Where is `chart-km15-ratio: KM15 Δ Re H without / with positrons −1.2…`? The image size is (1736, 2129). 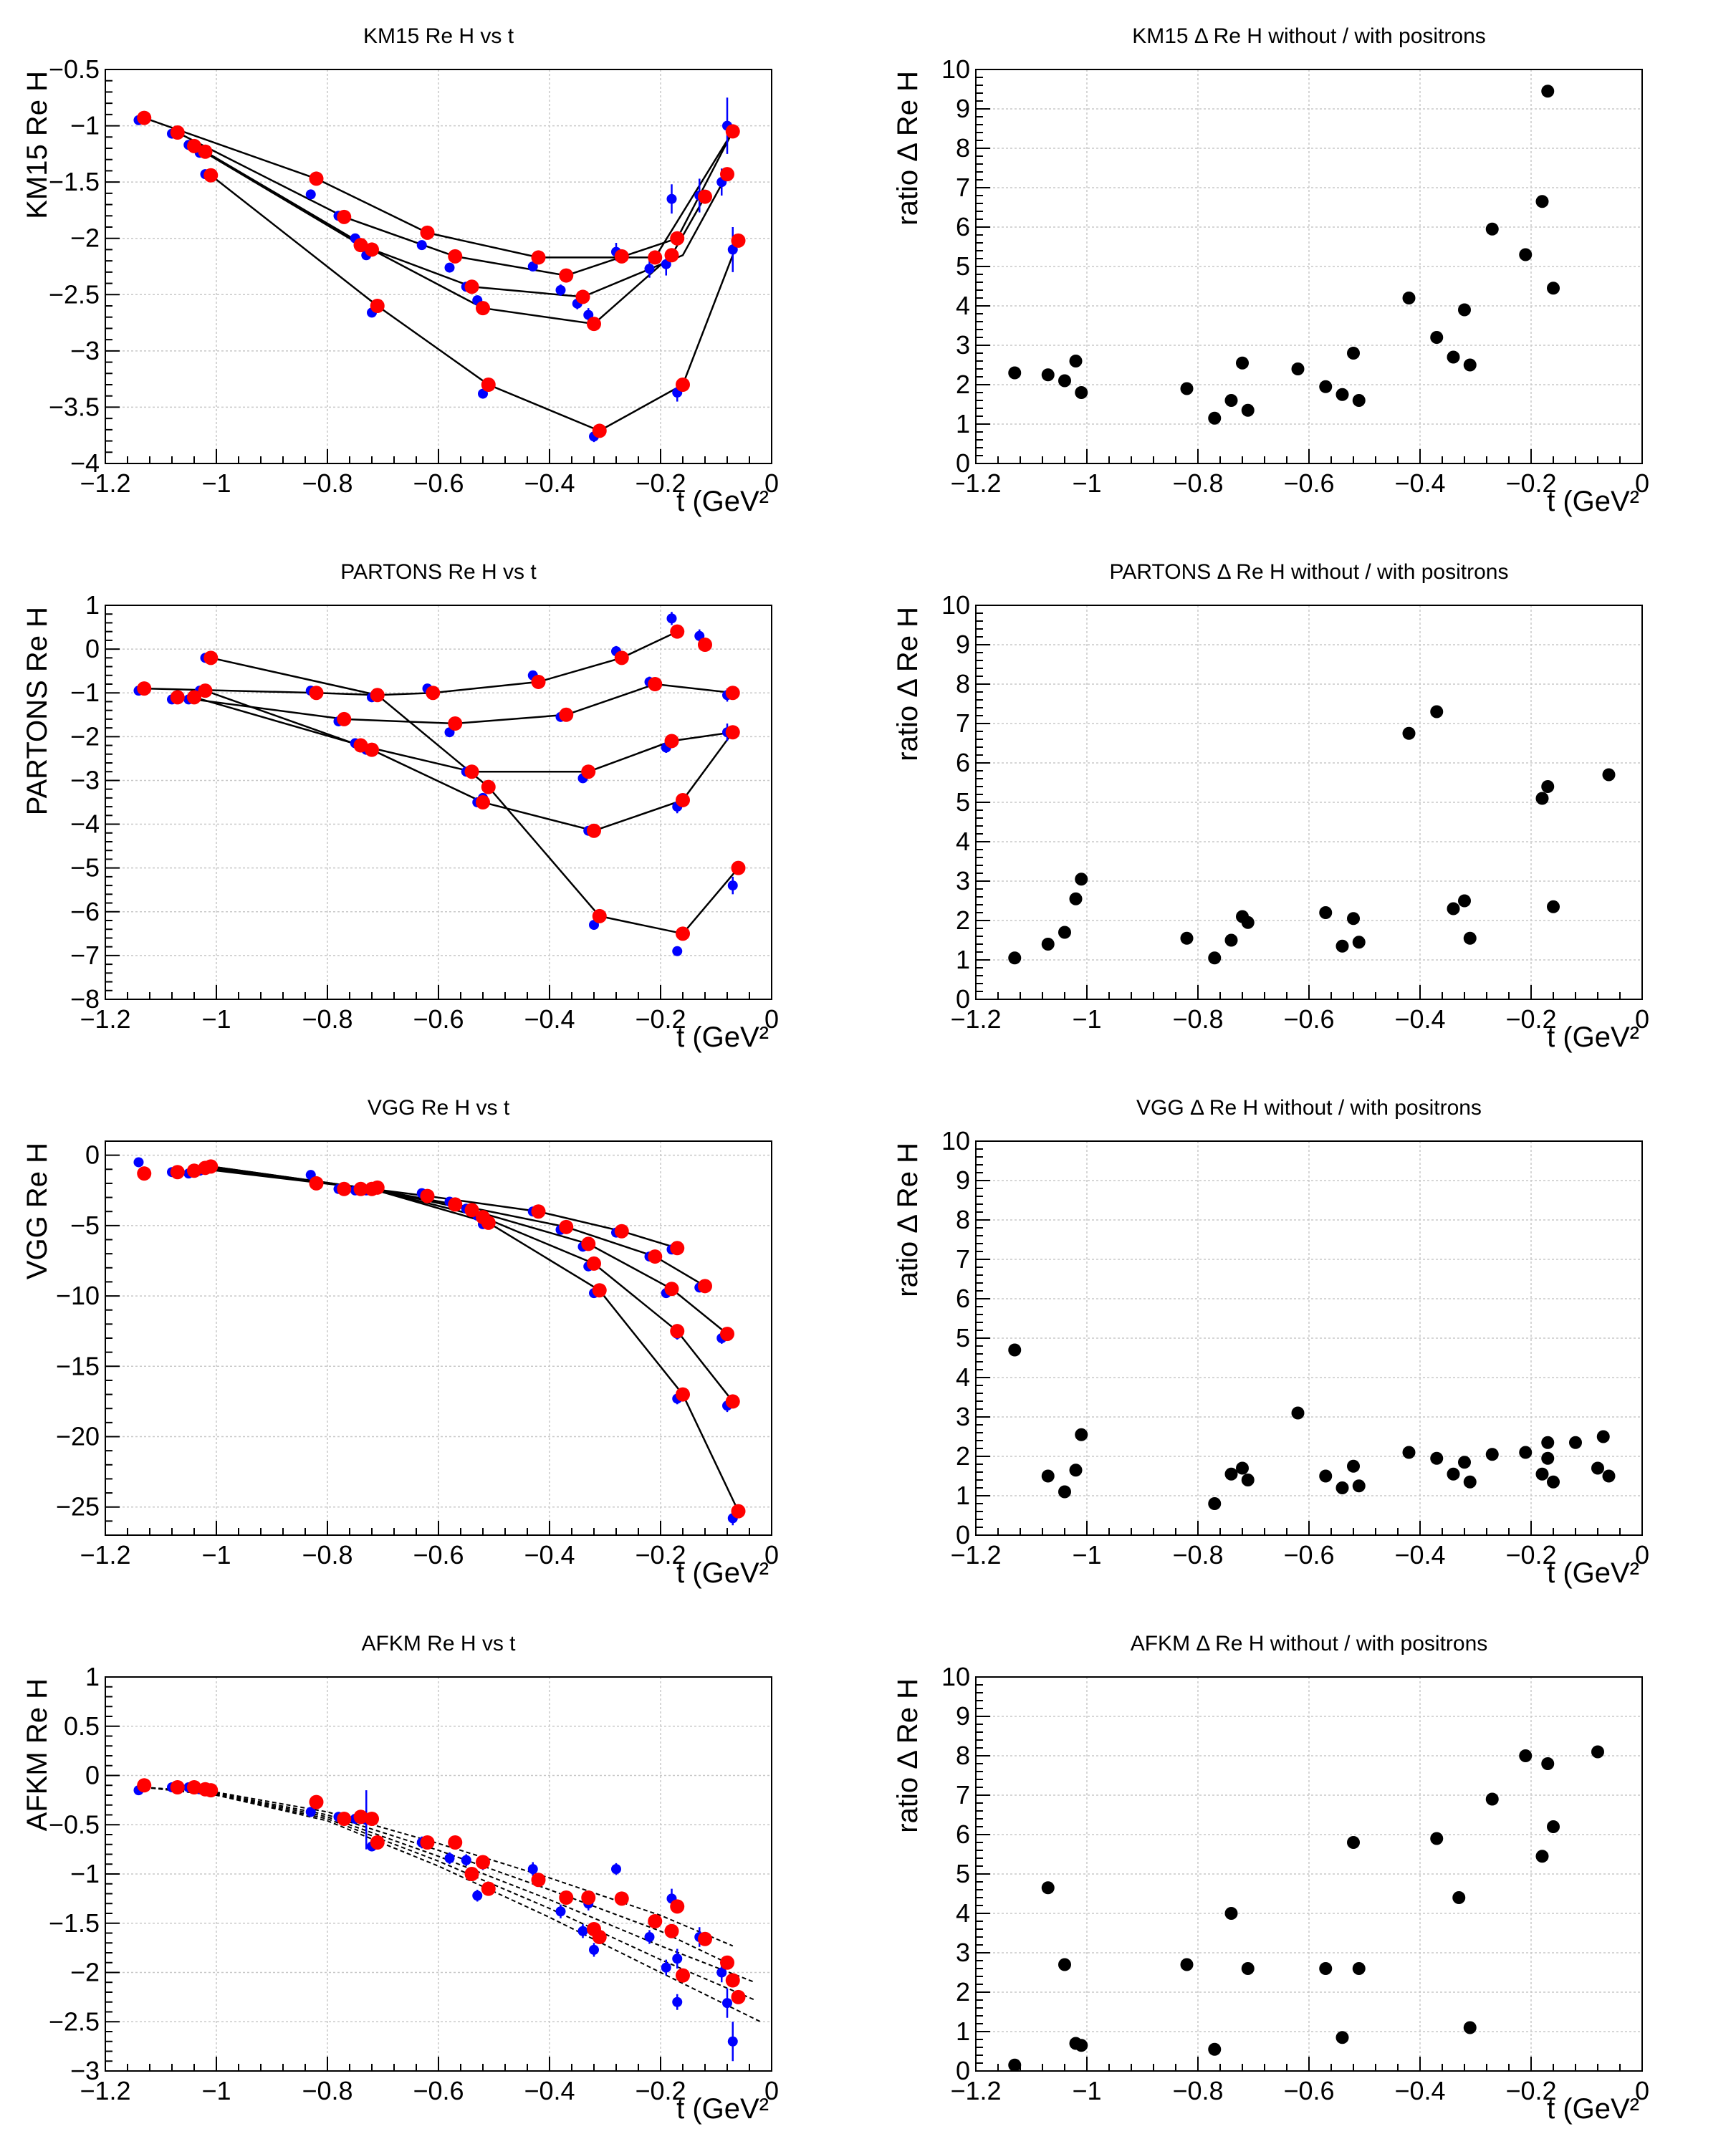
chart-km15-ratio: KM15 Δ Re H without / with positrons −1.2… is located at coordinates (1270, 270).